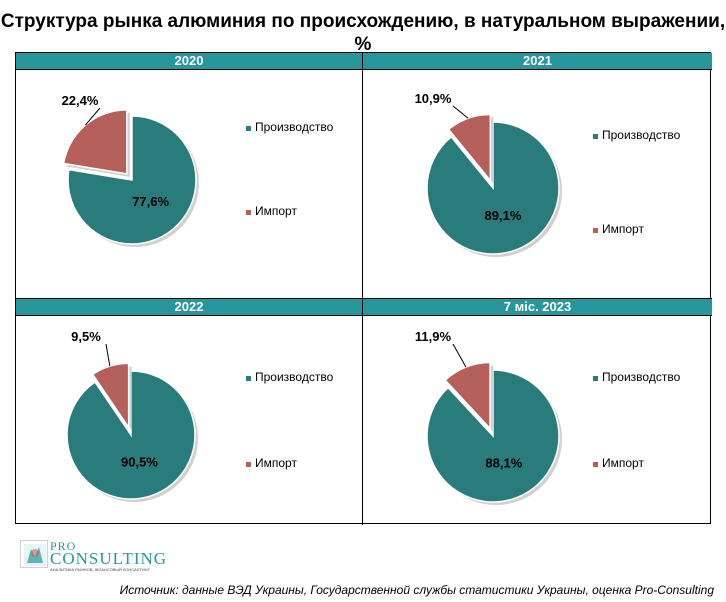  What do you see at coordinates (109, 558) in the screenshot?
I see `logo-consulting-text: CONSULTING` at bounding box center [109, 558].